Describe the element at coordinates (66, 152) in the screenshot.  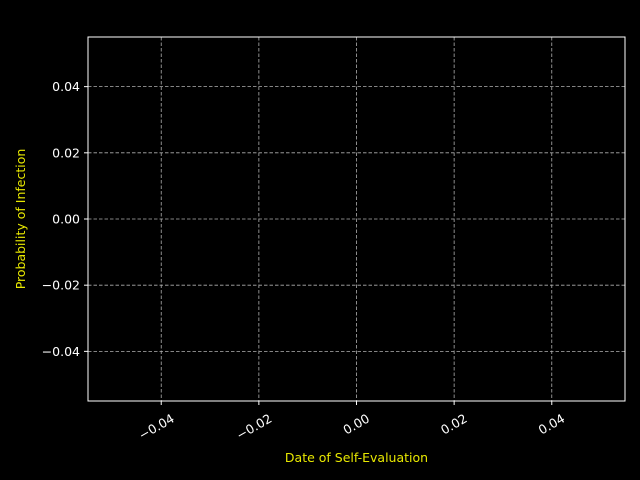
I see `y-tick-label: 0.02` at that location.